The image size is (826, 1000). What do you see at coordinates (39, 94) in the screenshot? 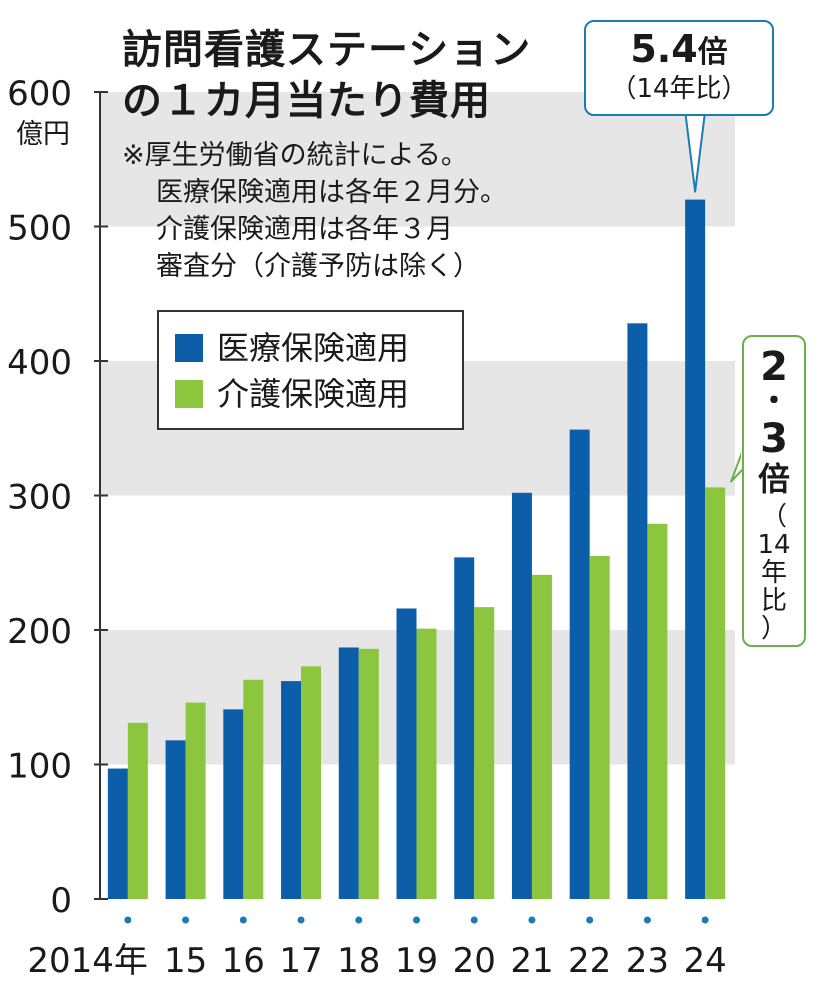
I see `y-tick-label: 600` at bounding box center [39, 94].